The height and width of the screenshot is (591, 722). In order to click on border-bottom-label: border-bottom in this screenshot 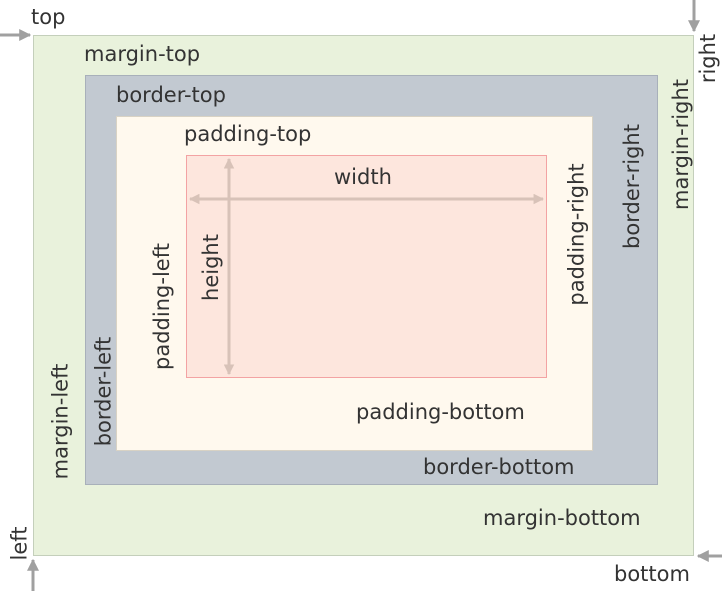, I will do `click(499, 467)`.